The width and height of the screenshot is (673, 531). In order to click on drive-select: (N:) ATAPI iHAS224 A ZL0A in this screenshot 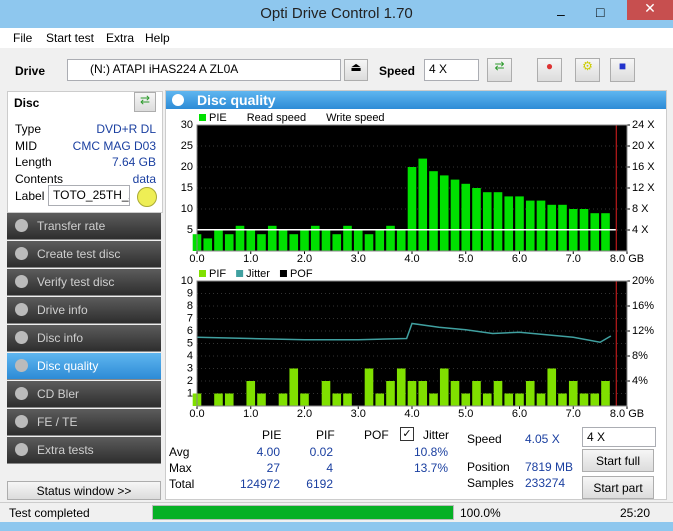, I will do `click(204, 70)`.